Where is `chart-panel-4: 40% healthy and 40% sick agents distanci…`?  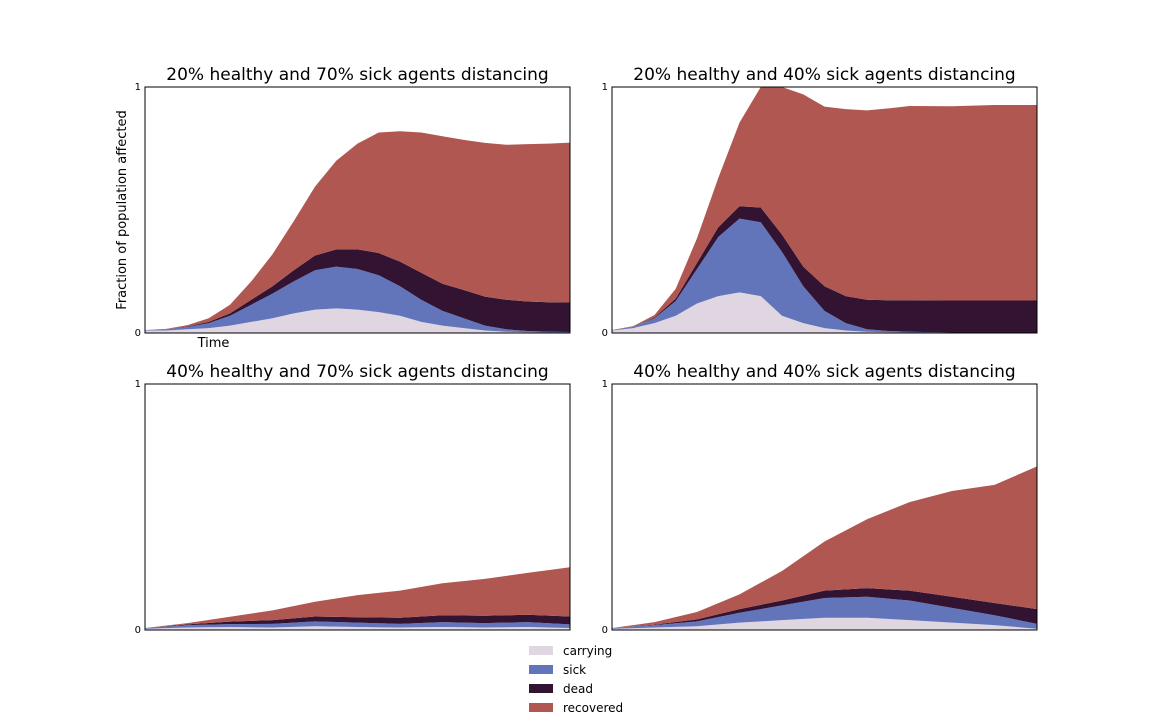 chart-panel-4: 40% healthy and 40% sick agents distanci… is located at coordinates (820, 499).